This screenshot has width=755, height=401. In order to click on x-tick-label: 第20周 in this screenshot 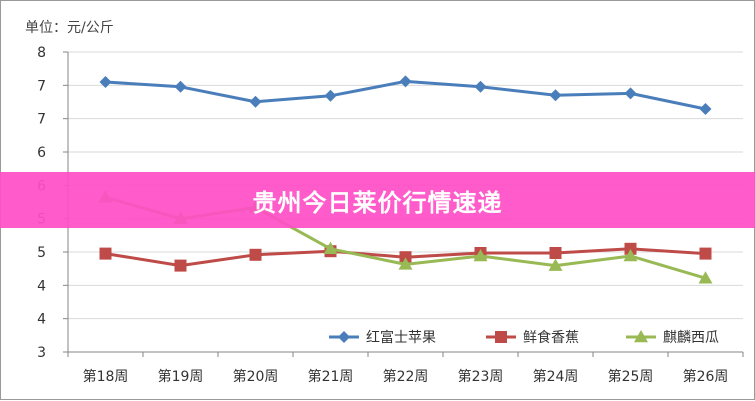, I will do `click(256, 376)`.